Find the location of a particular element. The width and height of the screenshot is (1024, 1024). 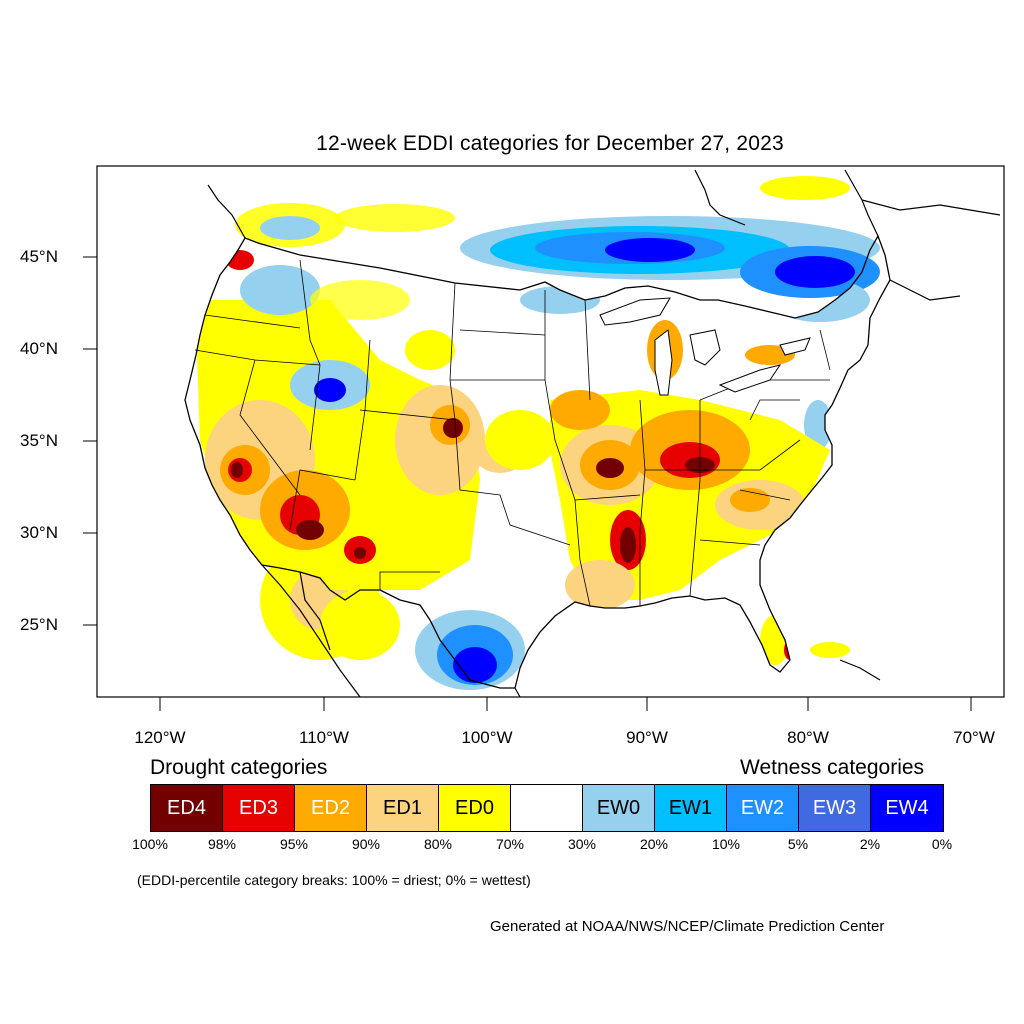

percent-break-label: 2% is located at coordinates (870, 844).